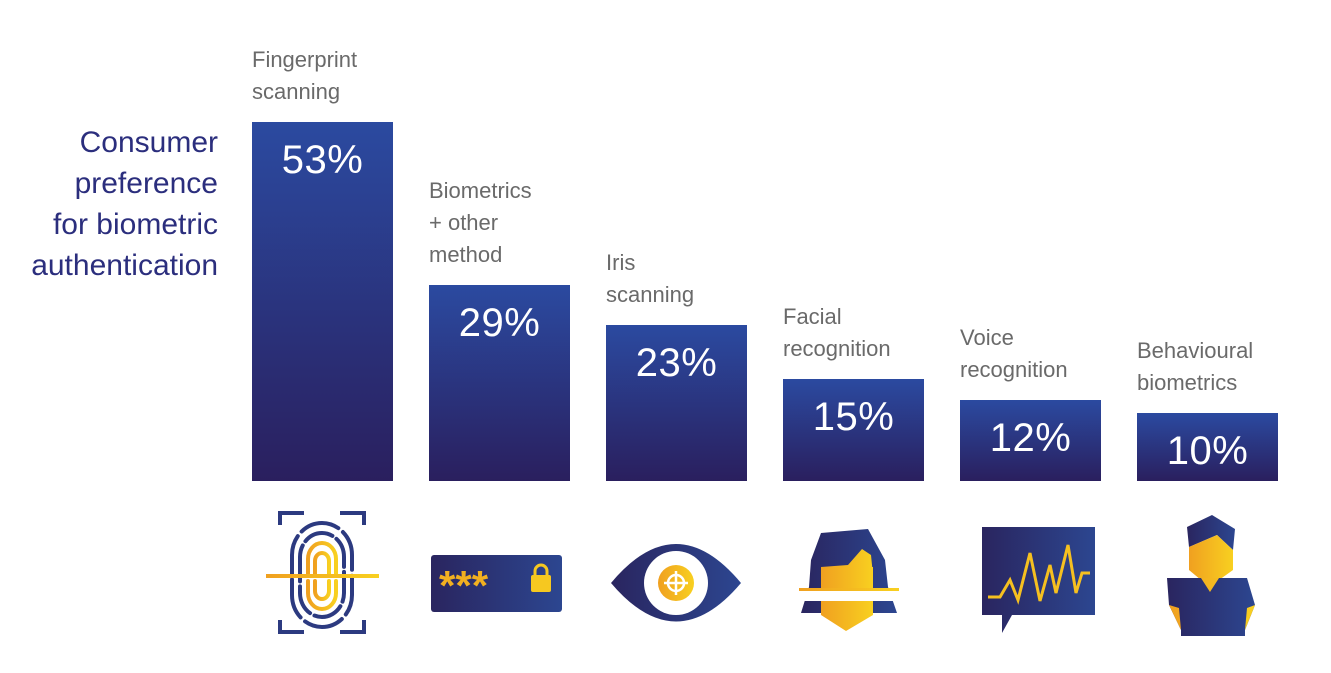 The width and height of the screenshot is (1331, 673). Describe the element at coordinates (853, 417) in the screenshot. I see `value-label: 15%` at that location.